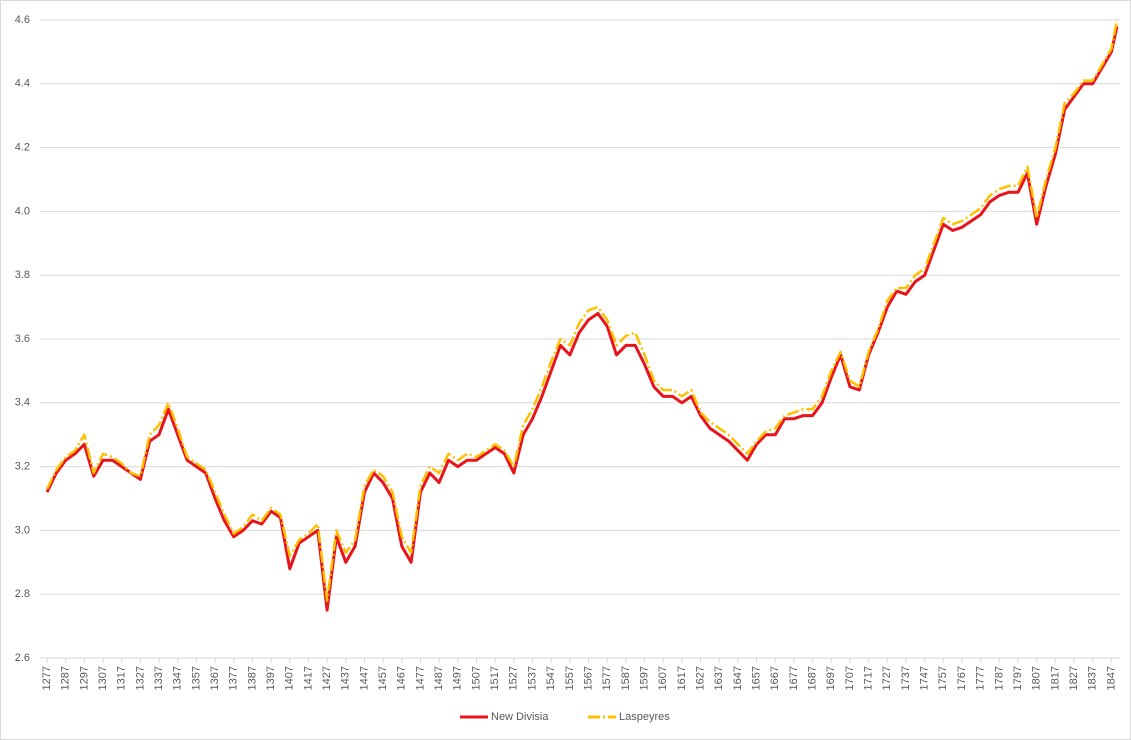 Image resolution: width=1131 pixels, height=740 pixels. What do you see at coordinates (159, 678) in the screenshot?
I see `x-tick-label: 1337` at bounding box center [159, 678].